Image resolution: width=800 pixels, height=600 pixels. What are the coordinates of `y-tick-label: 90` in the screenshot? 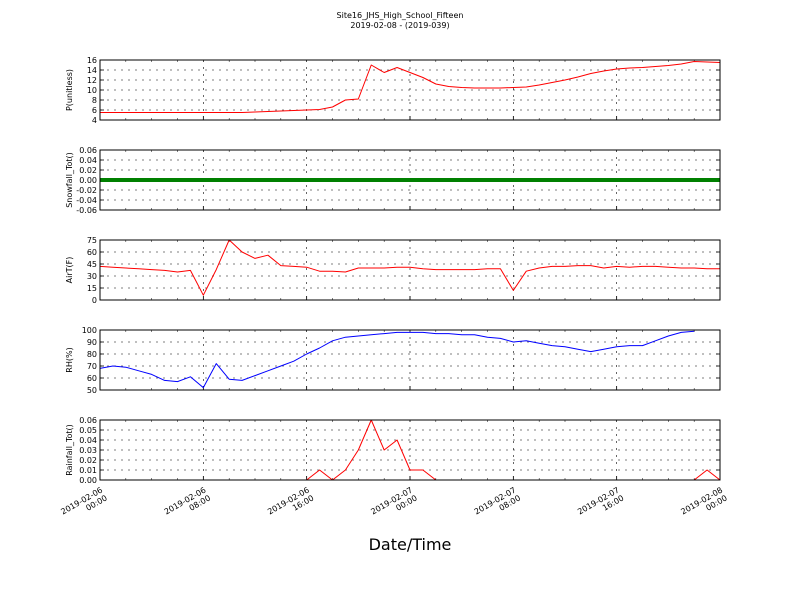 It's located at (92, 342).